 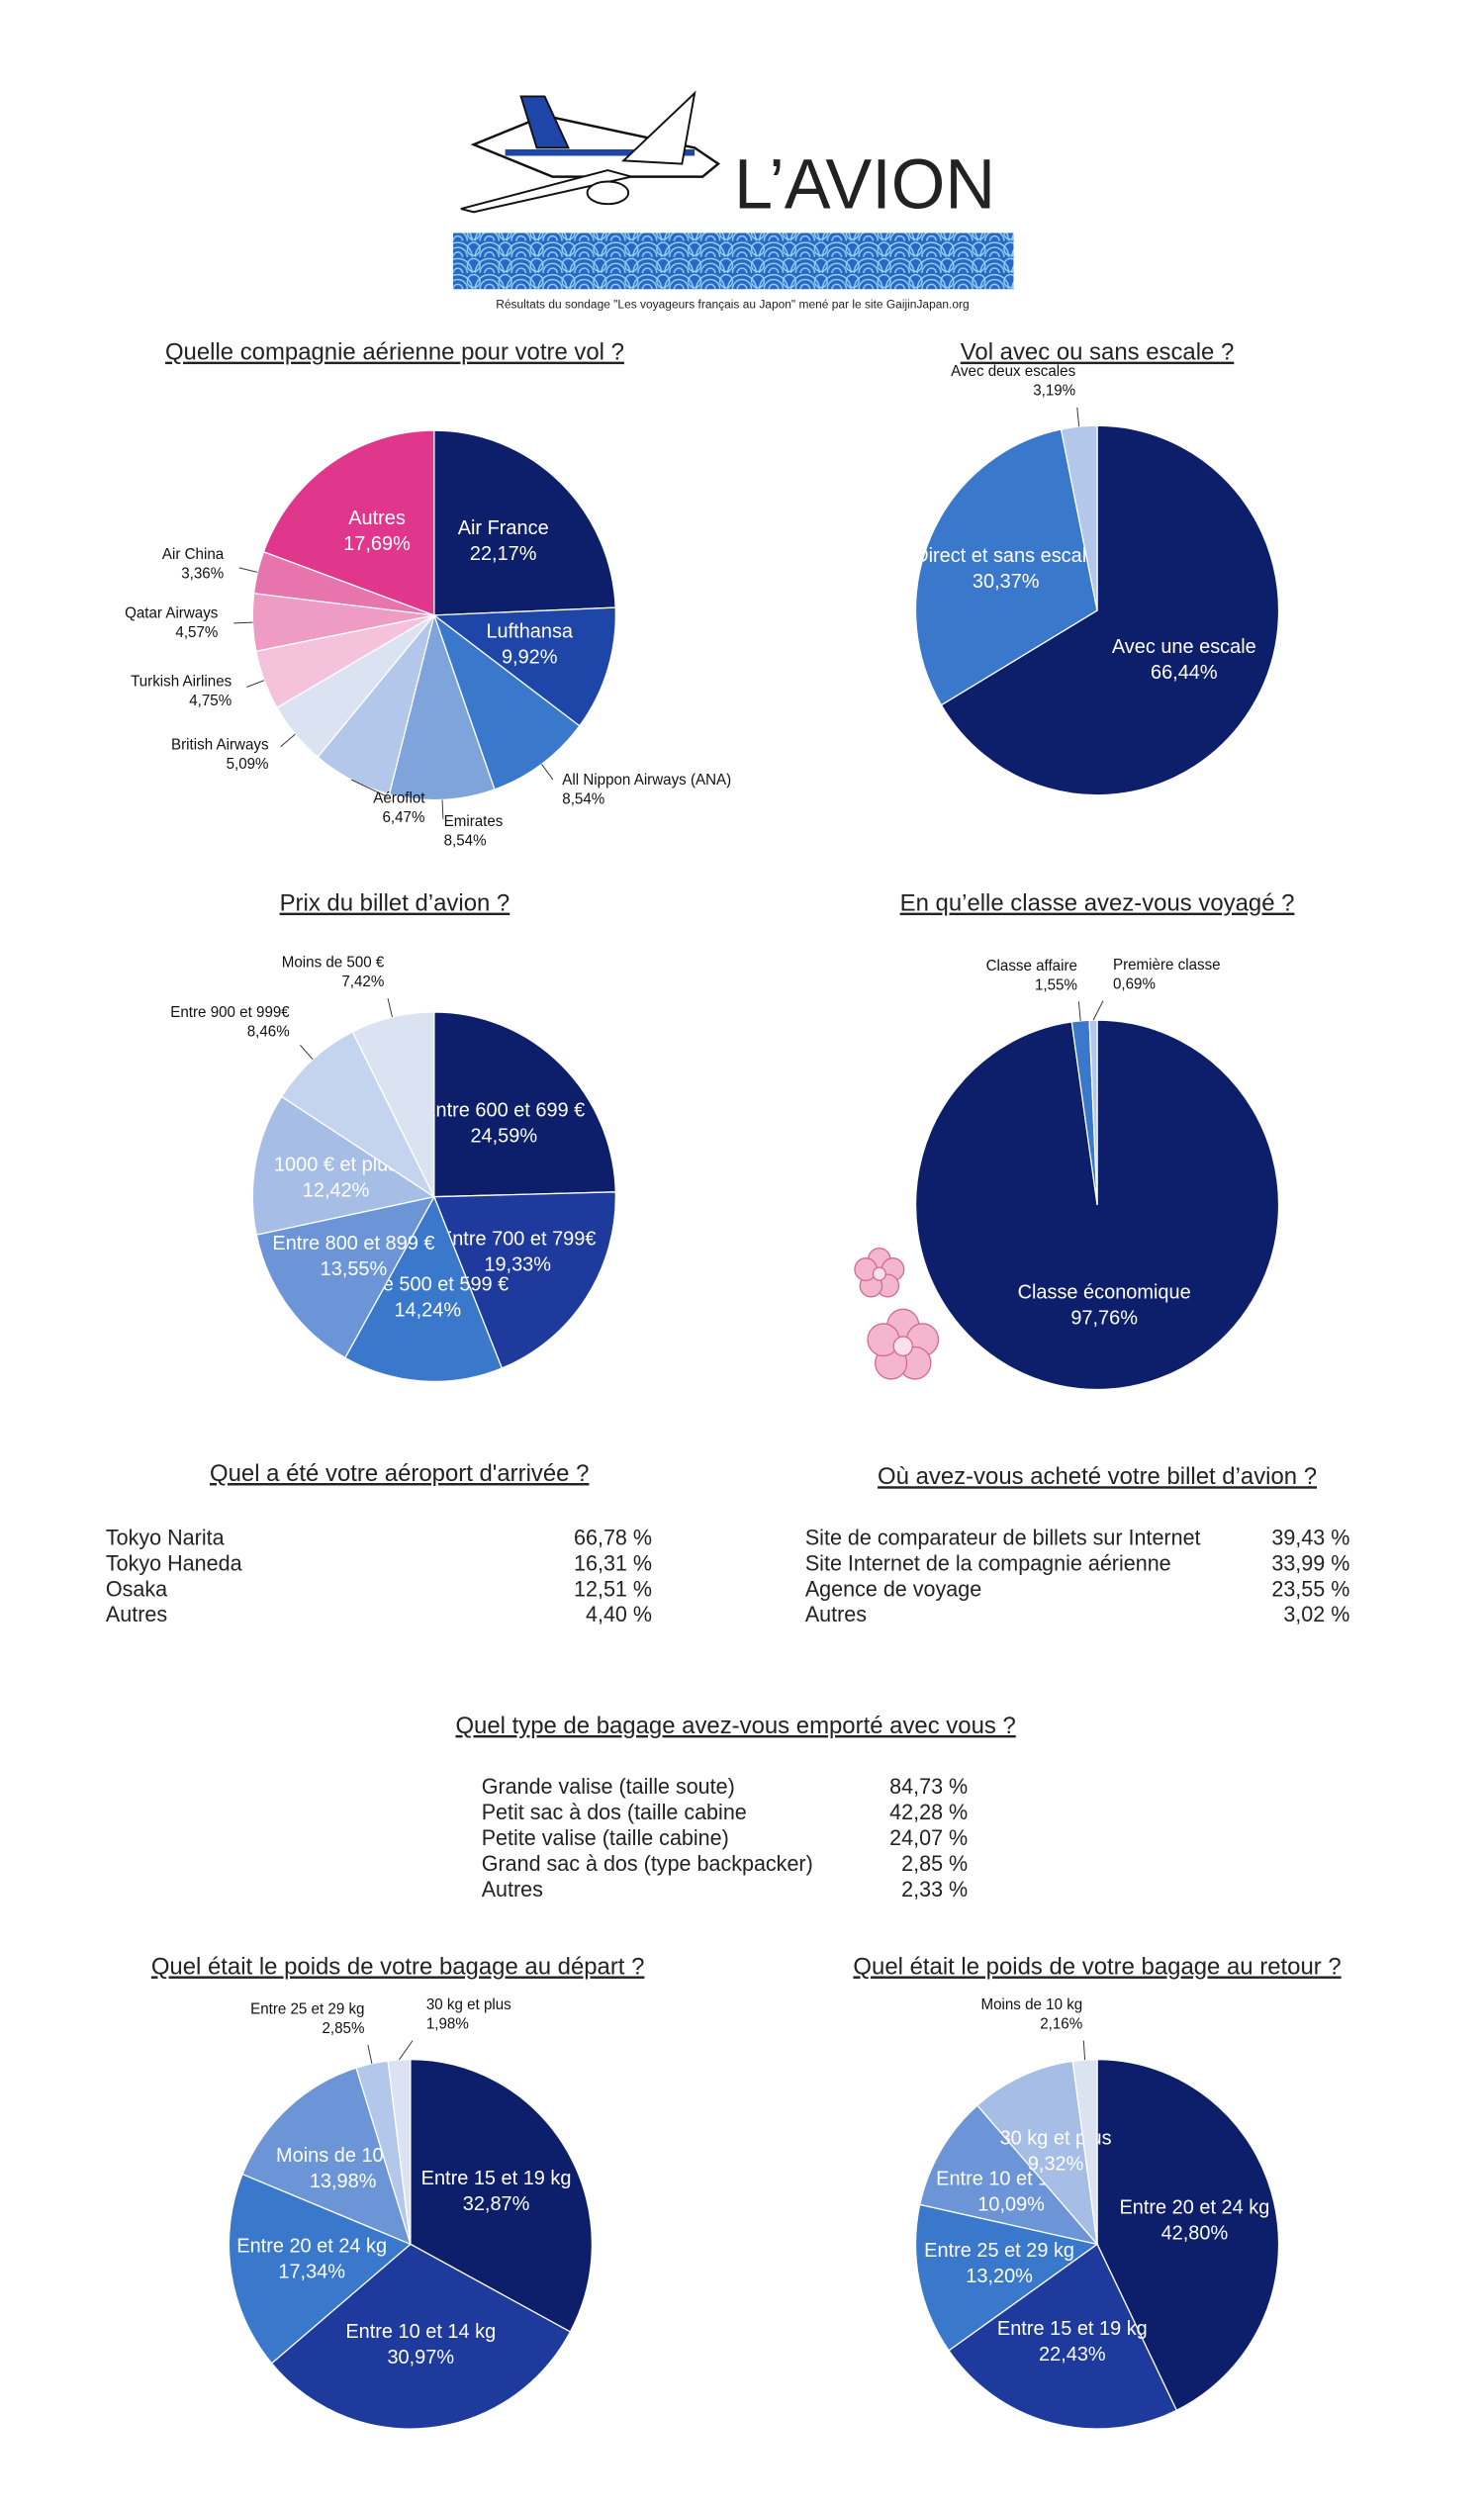 I want to click on row-value: 2,85 %, so click(x=934, y=1864).